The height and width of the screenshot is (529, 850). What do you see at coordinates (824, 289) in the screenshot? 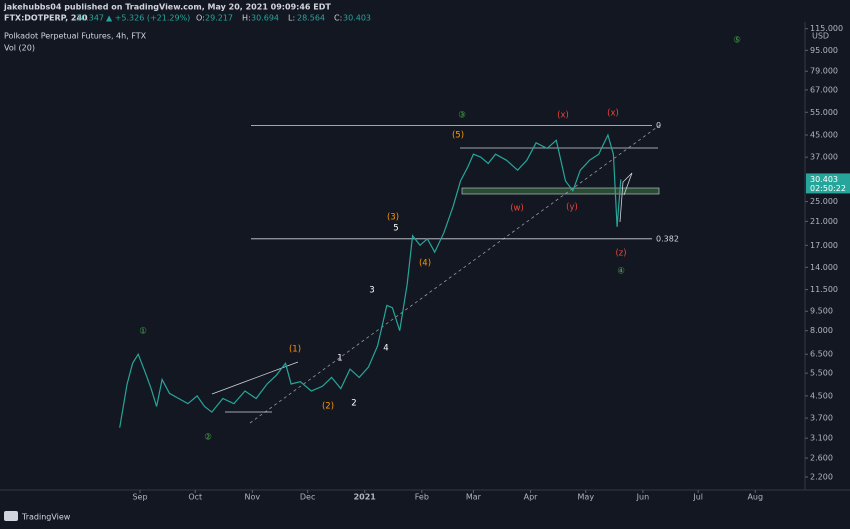
I see `y-tick-label: 11.500` at bounding box center [824, 289].